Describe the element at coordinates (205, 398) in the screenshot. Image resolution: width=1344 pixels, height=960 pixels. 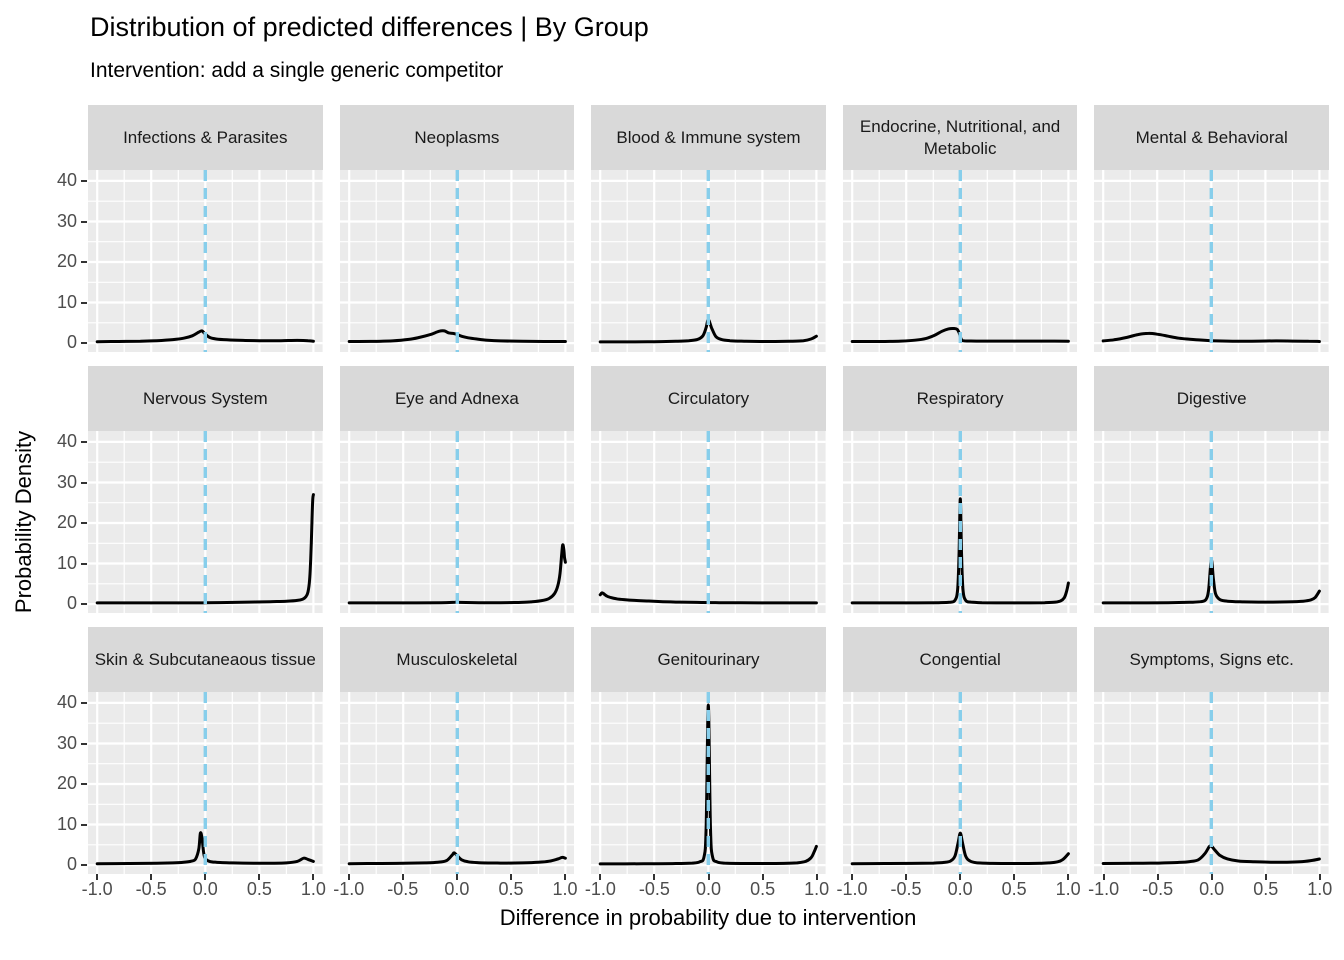
I see `facet-strip: Nervous System` at that location.